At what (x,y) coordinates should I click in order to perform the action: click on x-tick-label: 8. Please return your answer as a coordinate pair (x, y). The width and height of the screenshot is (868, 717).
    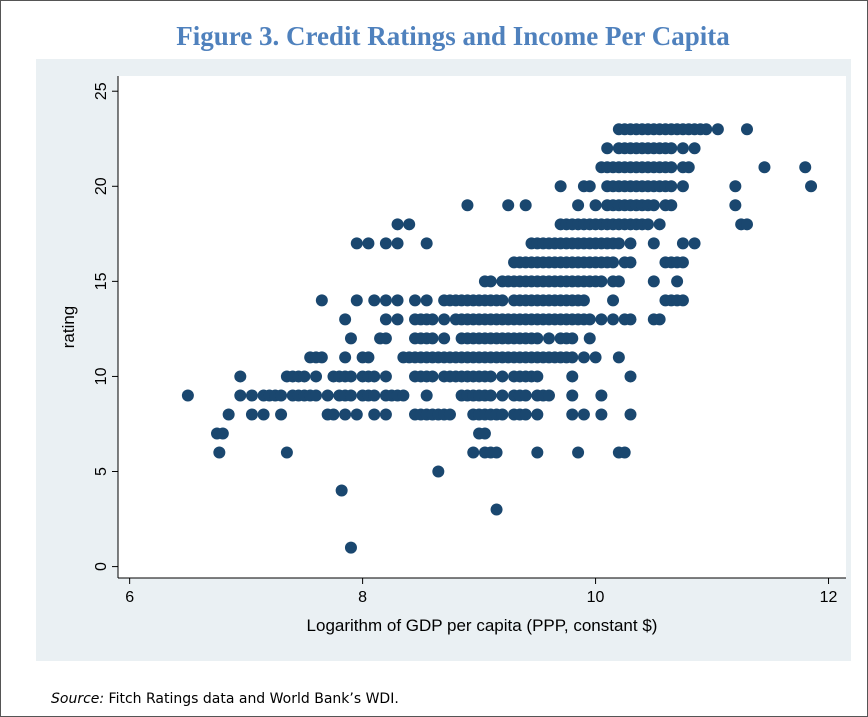
    Looking at the image, I should click on (362, 597).